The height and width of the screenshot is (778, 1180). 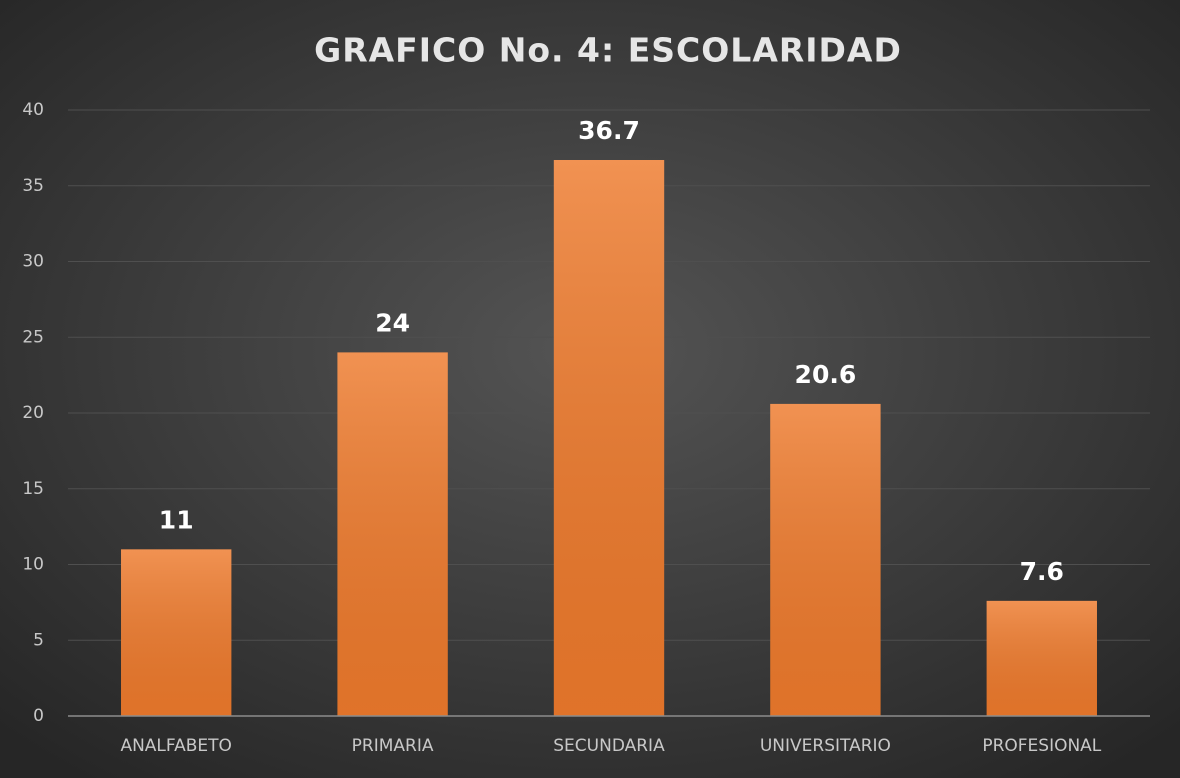 I want to click on y-tick-label: 15, so click(x=33, y=489).